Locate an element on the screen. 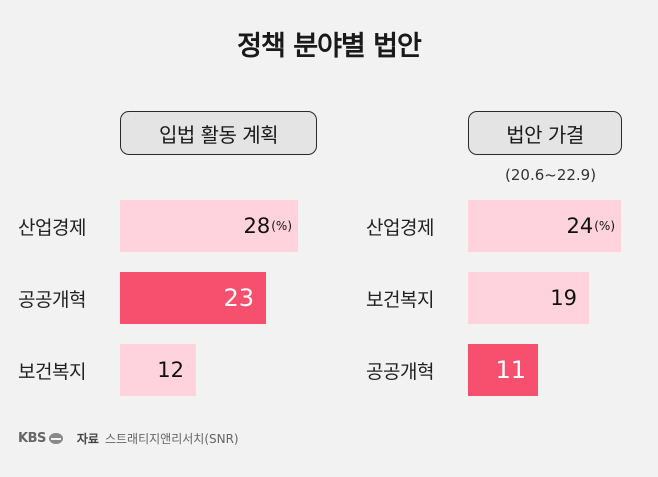  source-label: 자료 is located at coordinates (87, 439).